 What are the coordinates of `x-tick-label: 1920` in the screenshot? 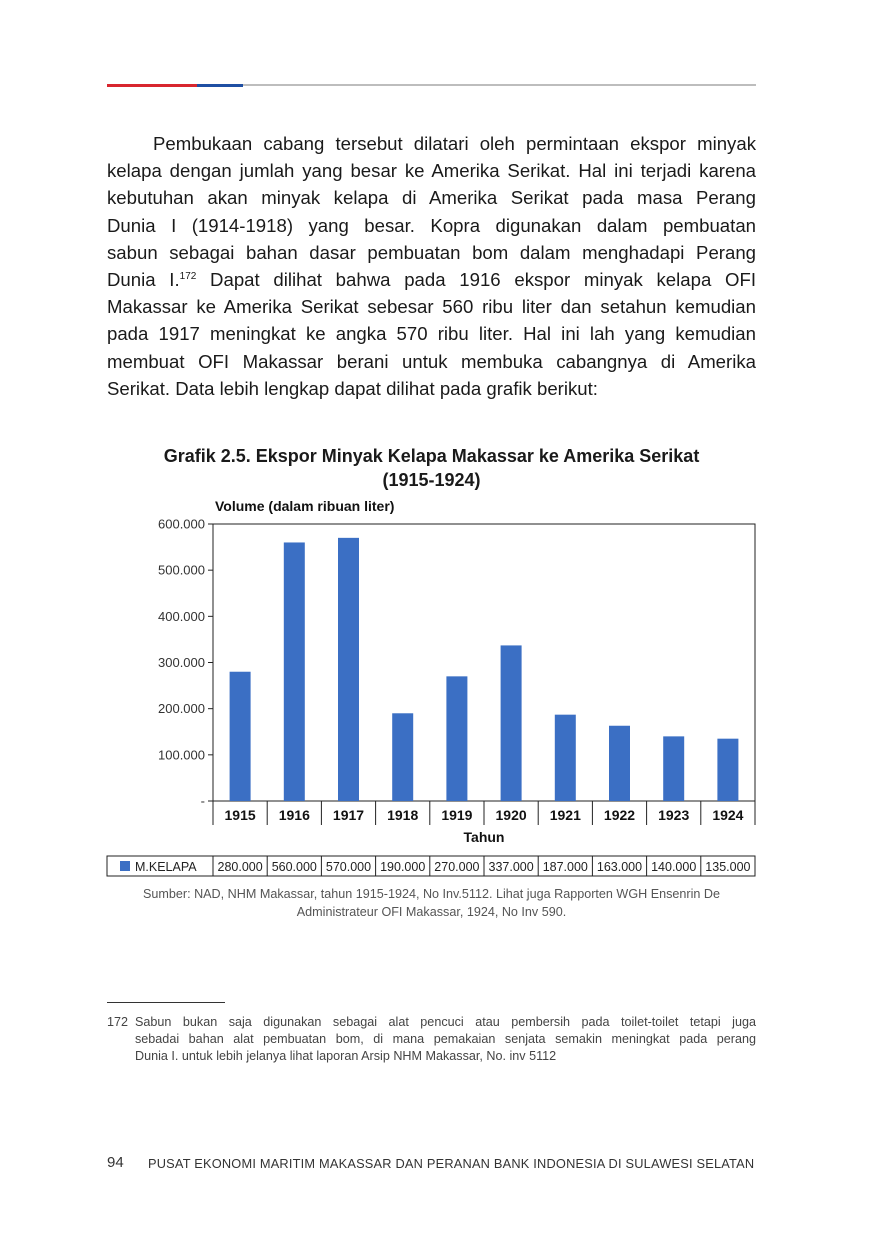 It's located at (511, 815).